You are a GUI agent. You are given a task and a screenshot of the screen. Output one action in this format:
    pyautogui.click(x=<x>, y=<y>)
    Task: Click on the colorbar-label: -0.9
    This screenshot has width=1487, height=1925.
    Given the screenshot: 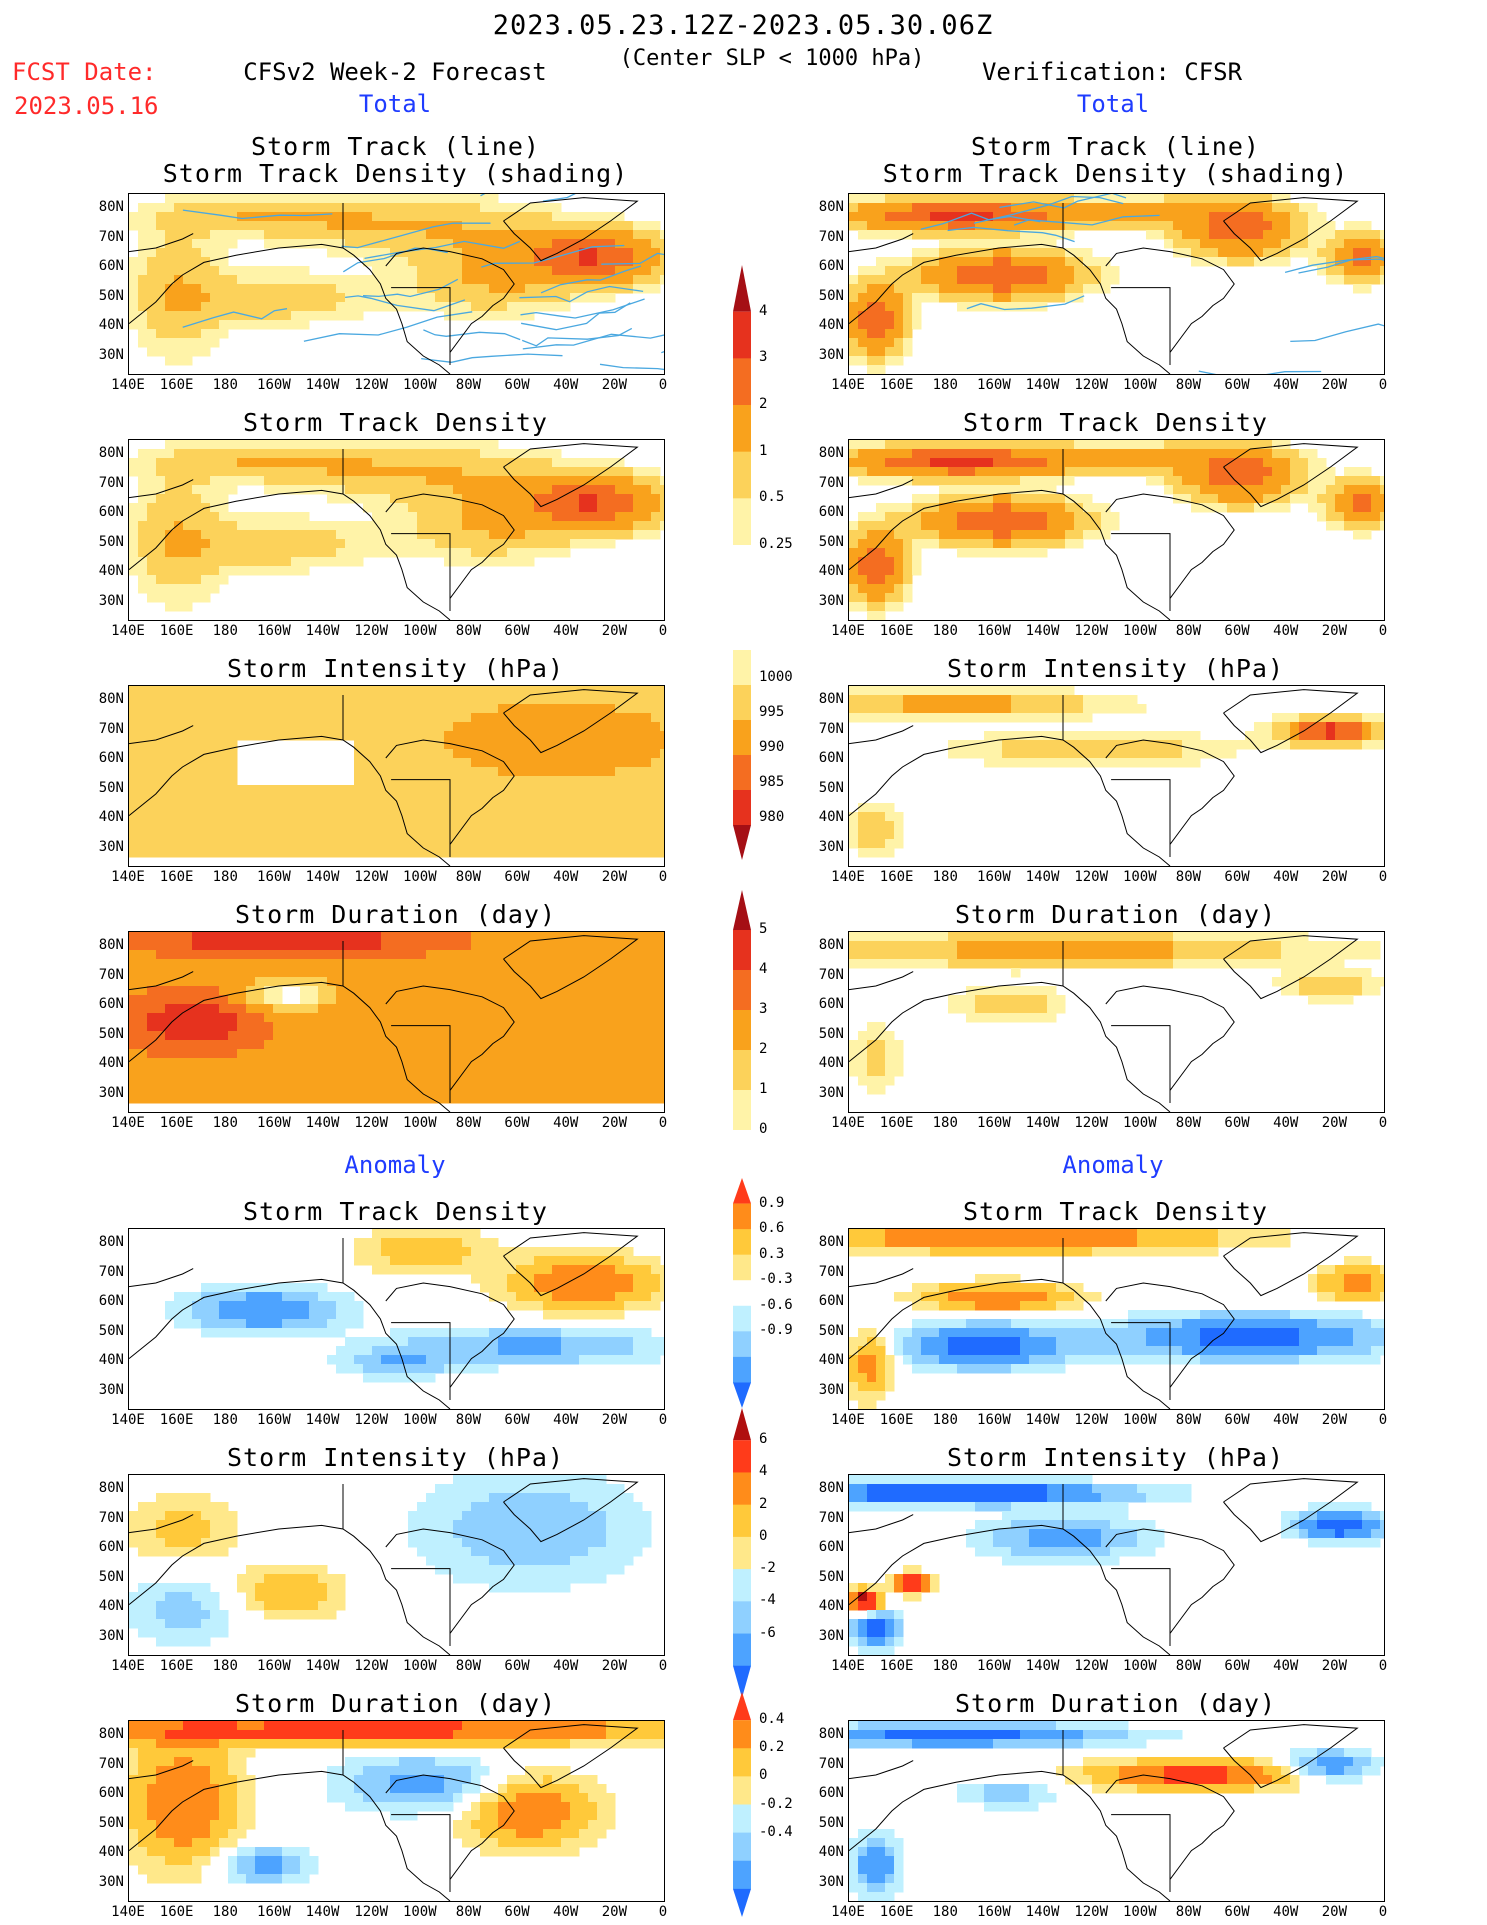 What is the action you would take?
    pyautogui.click(x=776, y=1330)
    